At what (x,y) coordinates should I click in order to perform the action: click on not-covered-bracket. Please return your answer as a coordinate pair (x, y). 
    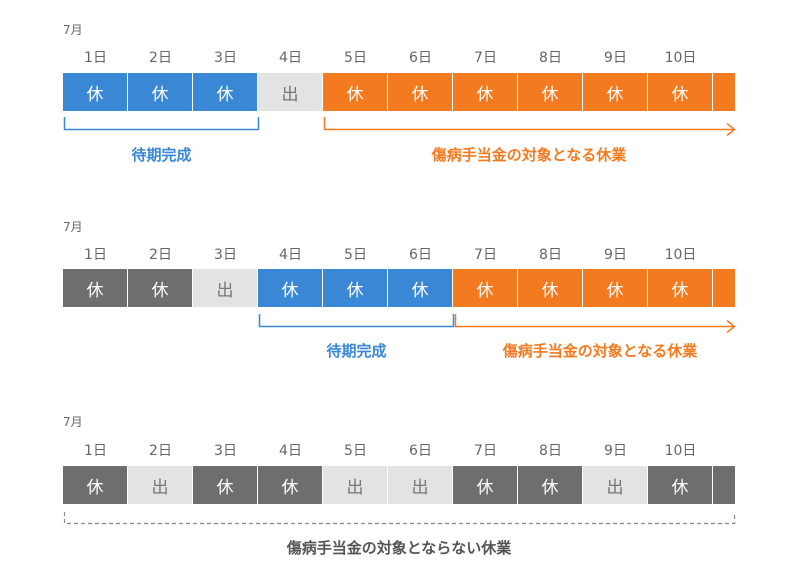
    Looking at the image, I should click on (399, 518).